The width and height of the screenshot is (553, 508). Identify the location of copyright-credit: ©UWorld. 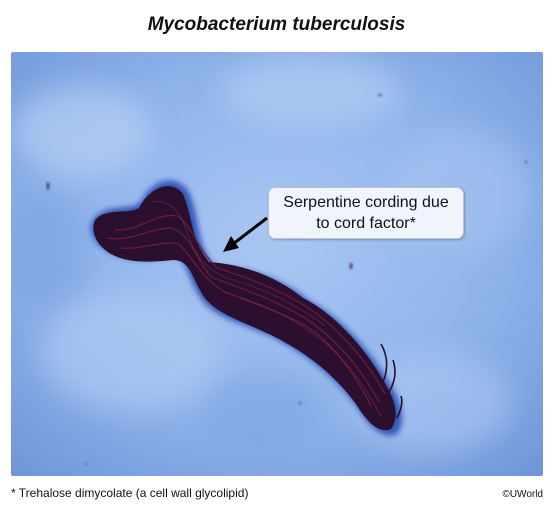
(522, 494).